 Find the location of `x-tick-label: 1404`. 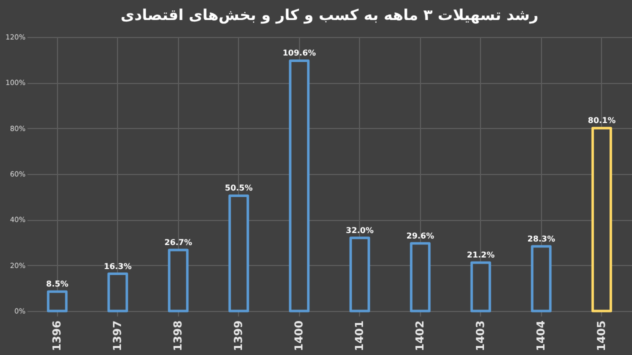

x-tick-label: 1404 is located at coordinates (541, 336).